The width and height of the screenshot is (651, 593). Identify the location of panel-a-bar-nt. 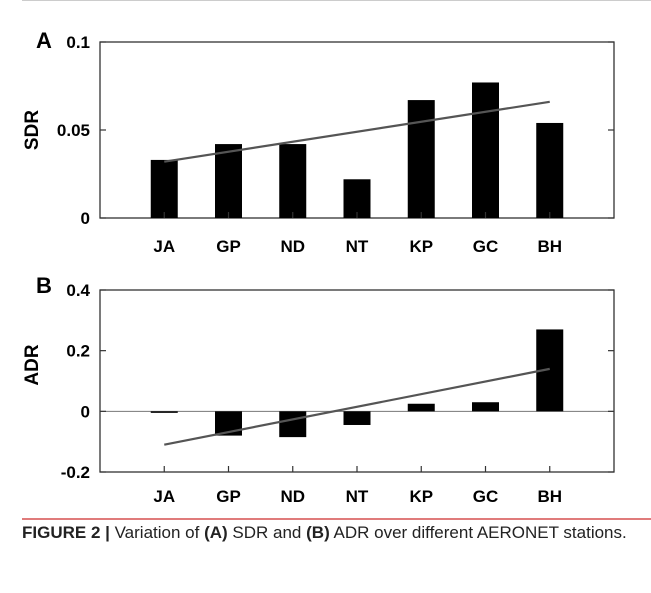
(357, 198).